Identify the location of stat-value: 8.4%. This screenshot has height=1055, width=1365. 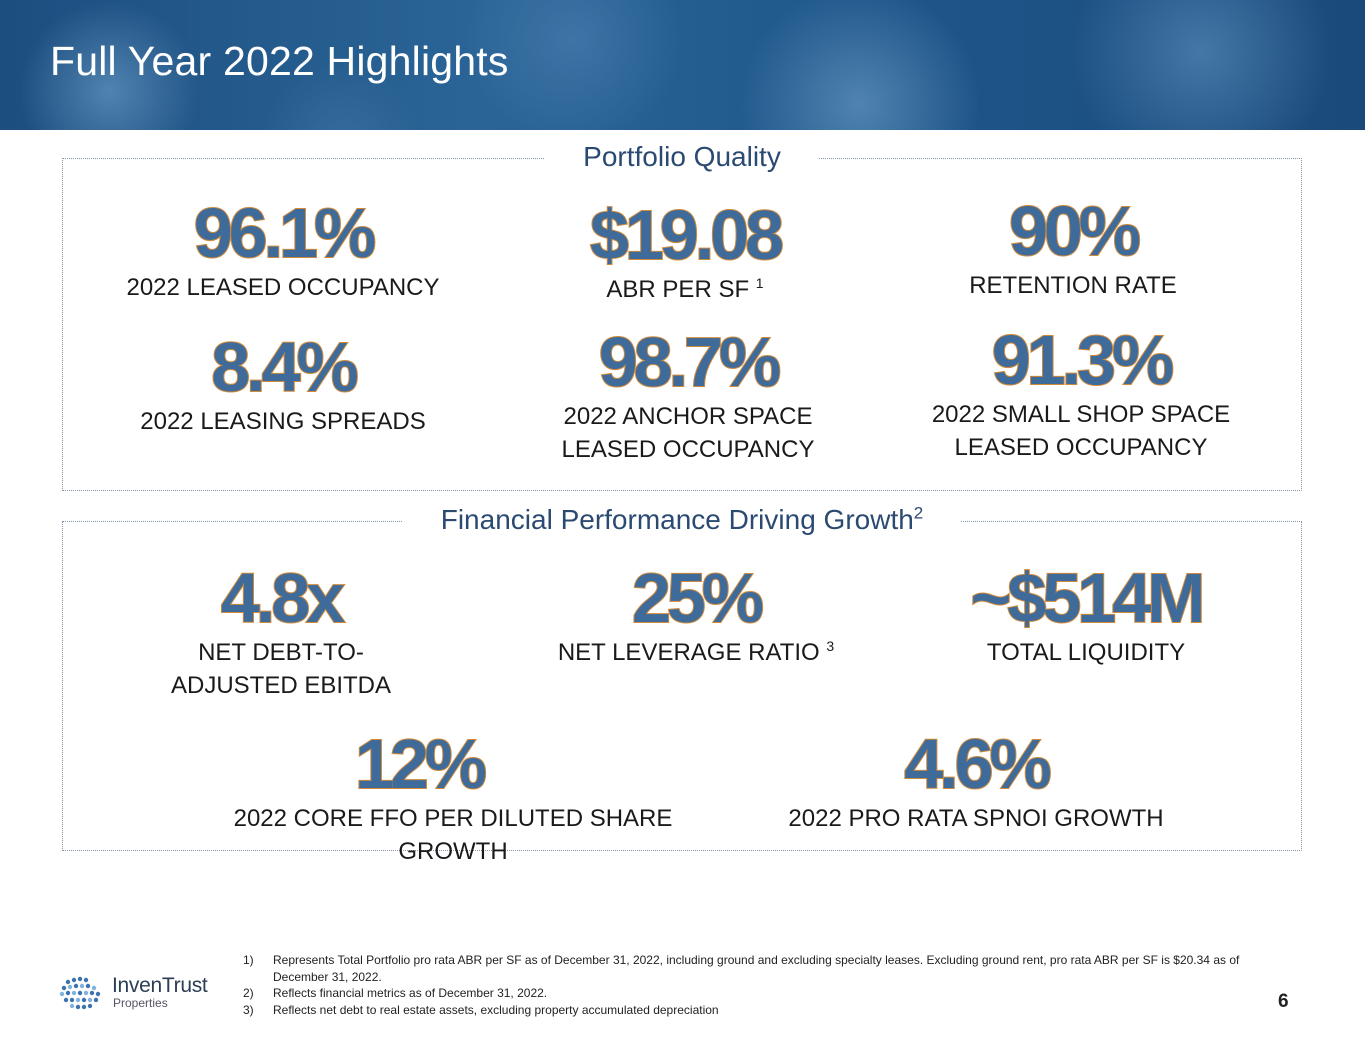
(285, 367).